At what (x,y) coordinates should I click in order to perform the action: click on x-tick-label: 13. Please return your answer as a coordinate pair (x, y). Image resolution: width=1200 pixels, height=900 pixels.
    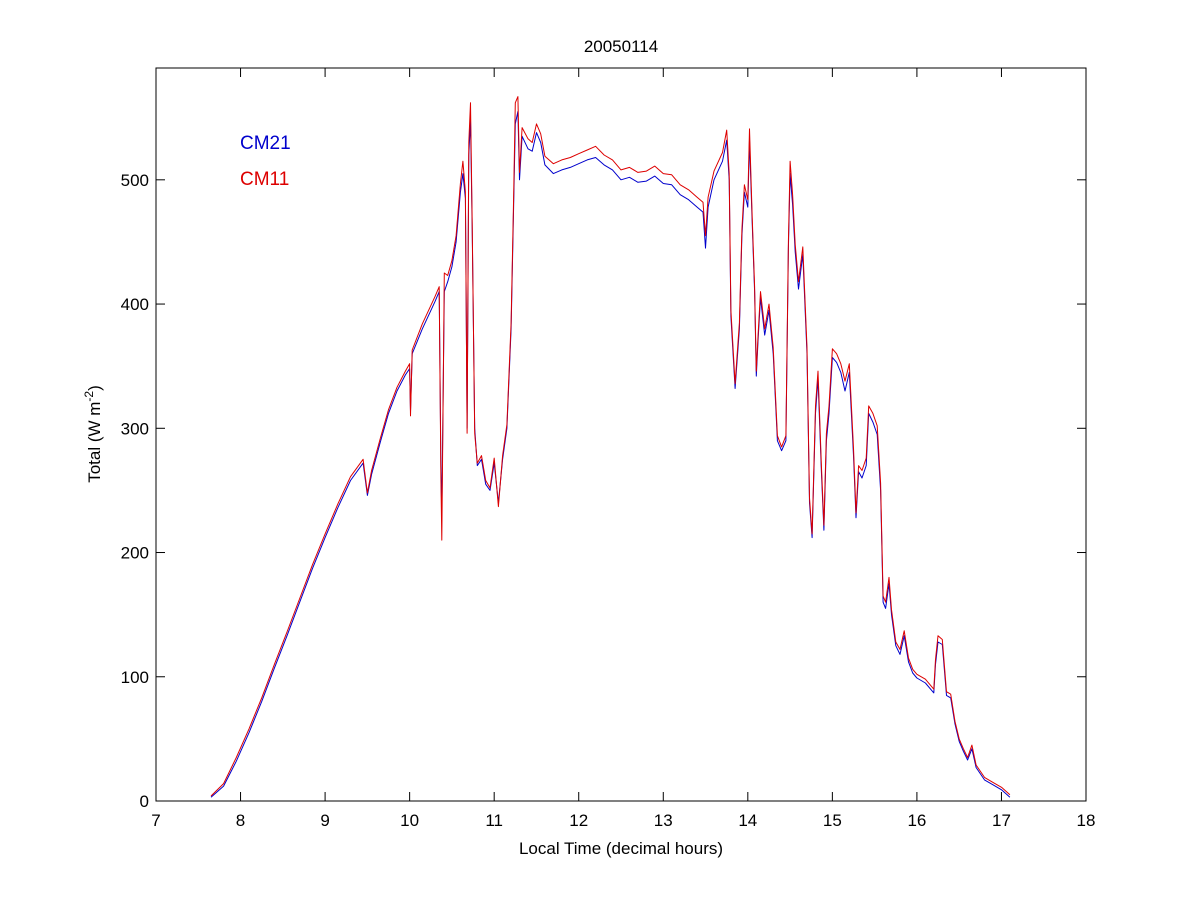
    Looking at the image, I should click on (663, 820).